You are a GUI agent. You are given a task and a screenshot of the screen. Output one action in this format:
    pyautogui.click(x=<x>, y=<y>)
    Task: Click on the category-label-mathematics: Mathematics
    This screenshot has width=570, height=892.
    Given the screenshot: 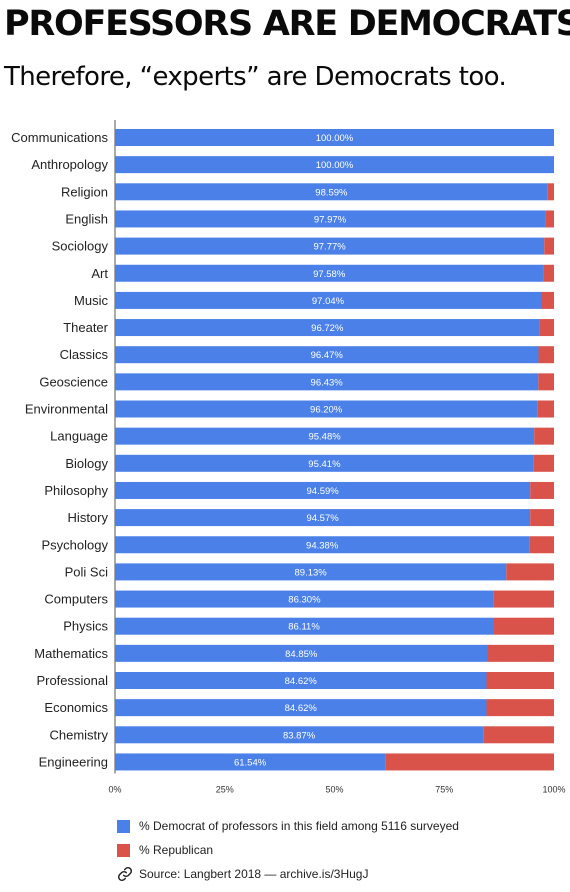 What is the action you would take?
    pyautogui.click(x=71, y=653)
    